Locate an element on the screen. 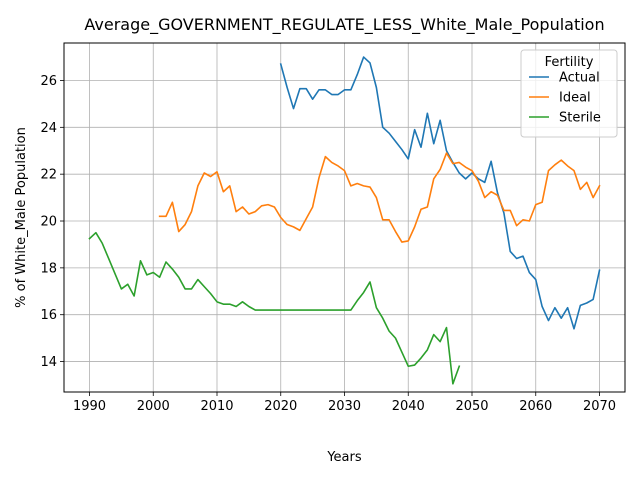 Image resolution: width=640 pixels, height=480 pixels. x-axis-title: Years is located at coordinates (344, 457).